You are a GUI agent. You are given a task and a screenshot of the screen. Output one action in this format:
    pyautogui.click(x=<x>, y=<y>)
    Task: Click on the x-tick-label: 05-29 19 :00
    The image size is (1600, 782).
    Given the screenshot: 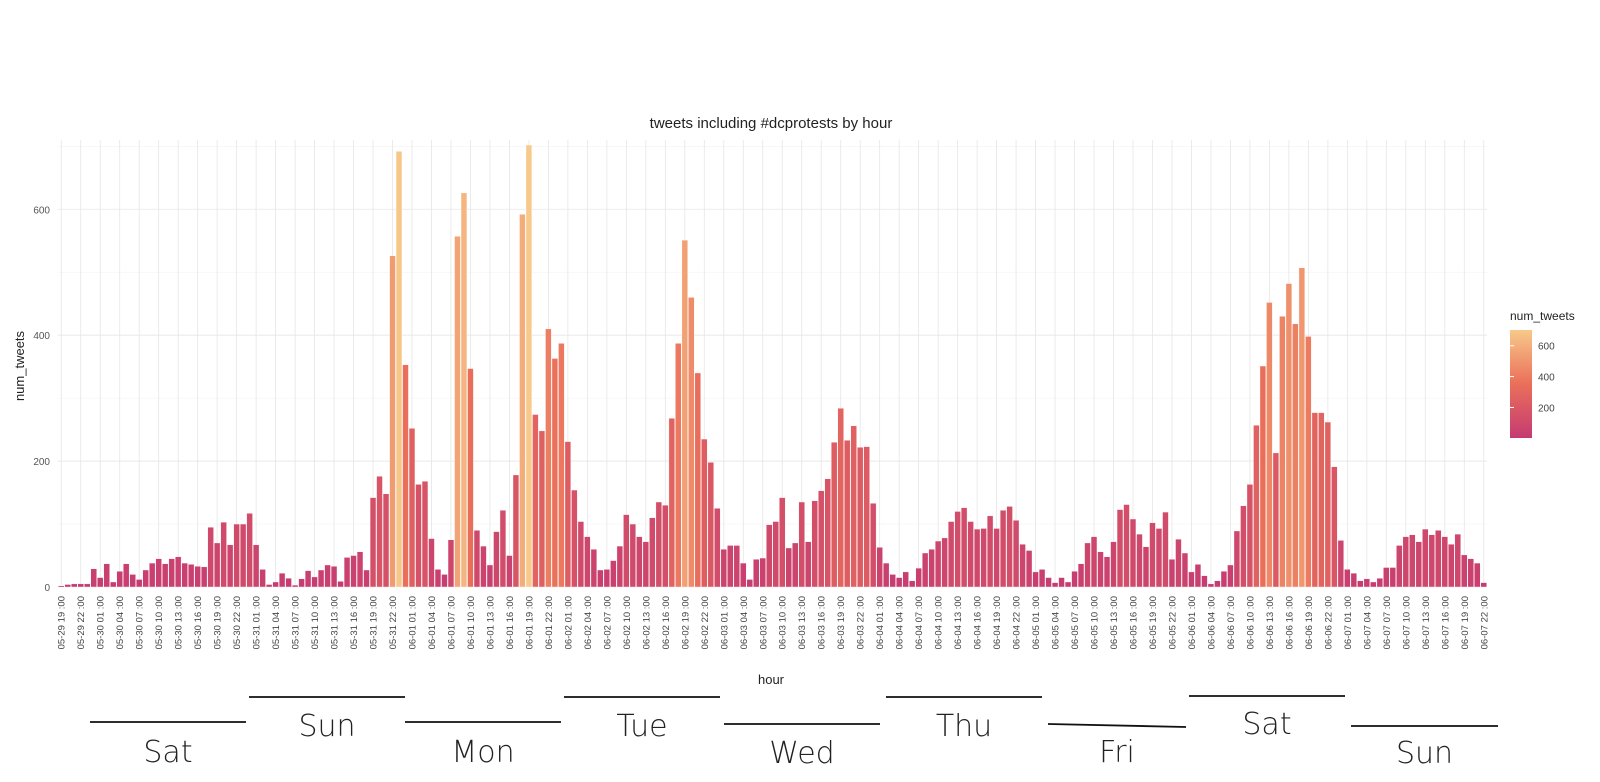 What is the action you would take?
    pyautogui.click(x=62, y=622)
    